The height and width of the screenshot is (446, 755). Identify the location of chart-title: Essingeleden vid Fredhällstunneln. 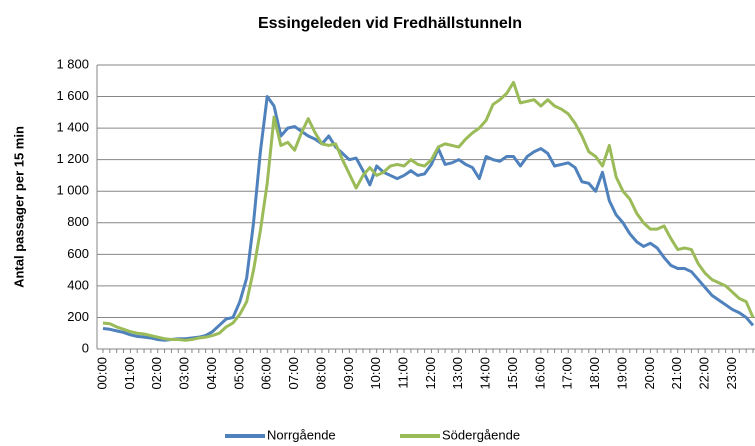
(390, 23).